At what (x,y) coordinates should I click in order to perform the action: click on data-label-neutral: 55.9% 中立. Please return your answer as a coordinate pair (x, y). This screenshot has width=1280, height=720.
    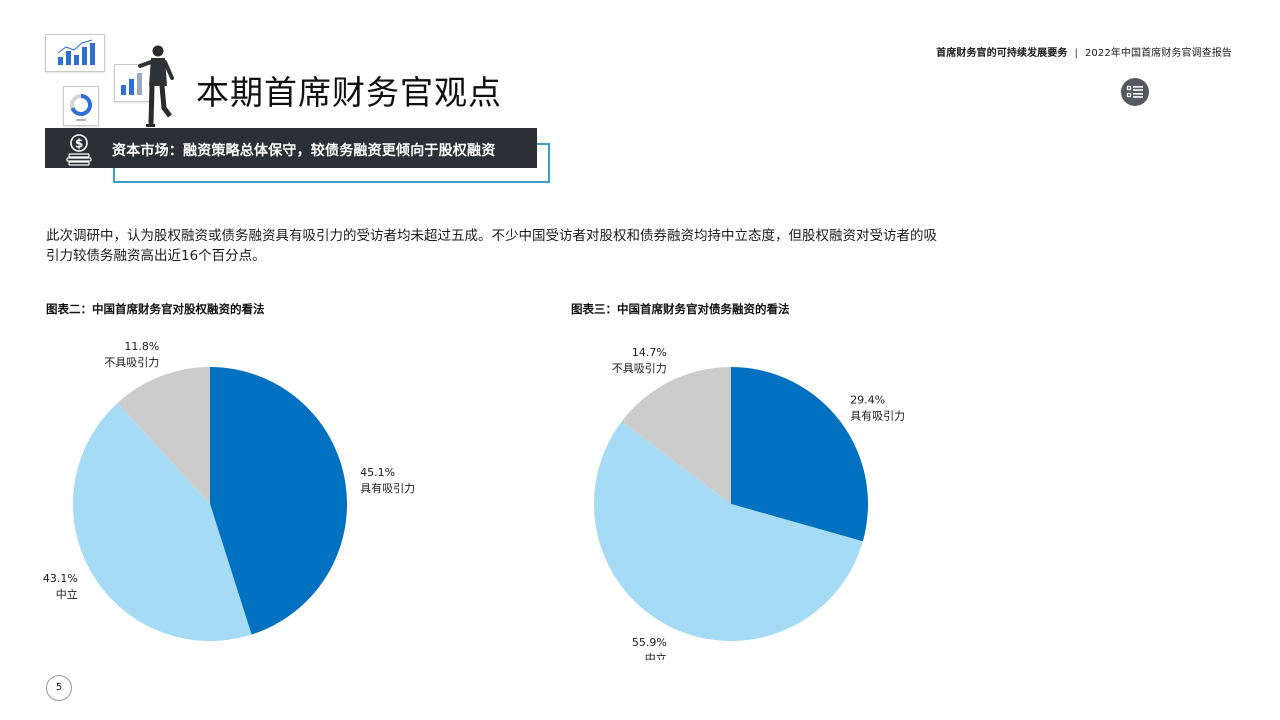
    Looking at the image, I should click on (649, 648).